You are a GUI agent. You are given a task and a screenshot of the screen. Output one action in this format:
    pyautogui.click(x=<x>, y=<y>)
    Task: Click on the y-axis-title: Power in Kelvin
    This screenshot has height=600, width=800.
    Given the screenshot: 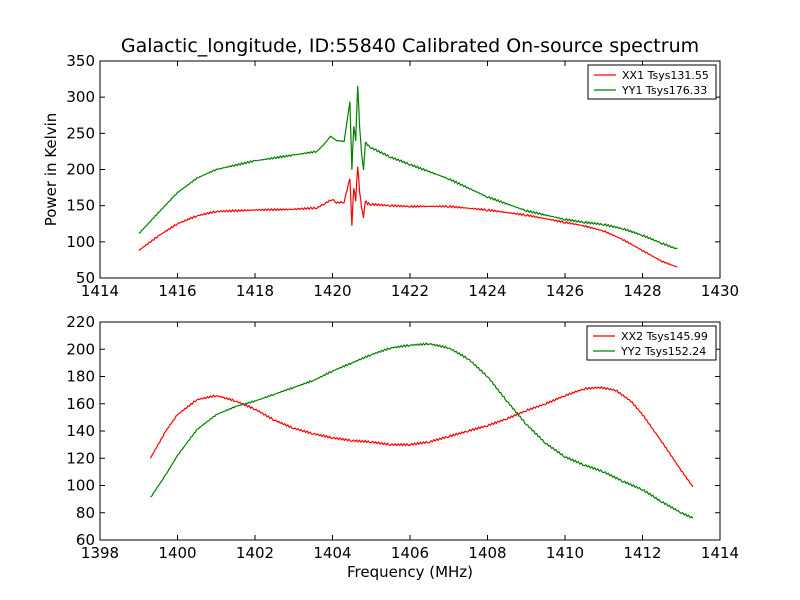 What is the action you would take?
    pyautogui.click(x=51, y=170)
    